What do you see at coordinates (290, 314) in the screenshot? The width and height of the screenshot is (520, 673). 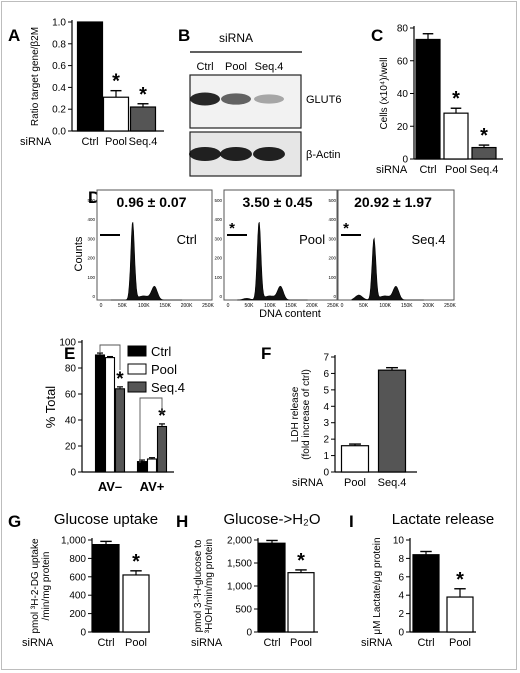 I see `flow-x-label: DNA content` at bounding box center [290, 314].